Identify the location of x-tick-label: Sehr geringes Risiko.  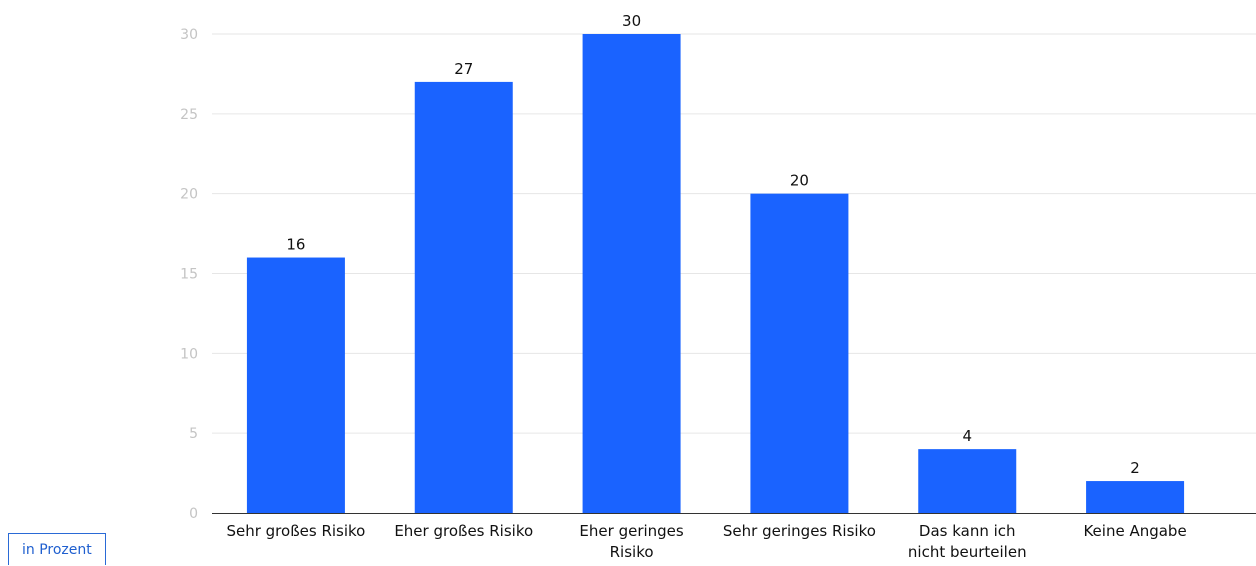
(799, 531).